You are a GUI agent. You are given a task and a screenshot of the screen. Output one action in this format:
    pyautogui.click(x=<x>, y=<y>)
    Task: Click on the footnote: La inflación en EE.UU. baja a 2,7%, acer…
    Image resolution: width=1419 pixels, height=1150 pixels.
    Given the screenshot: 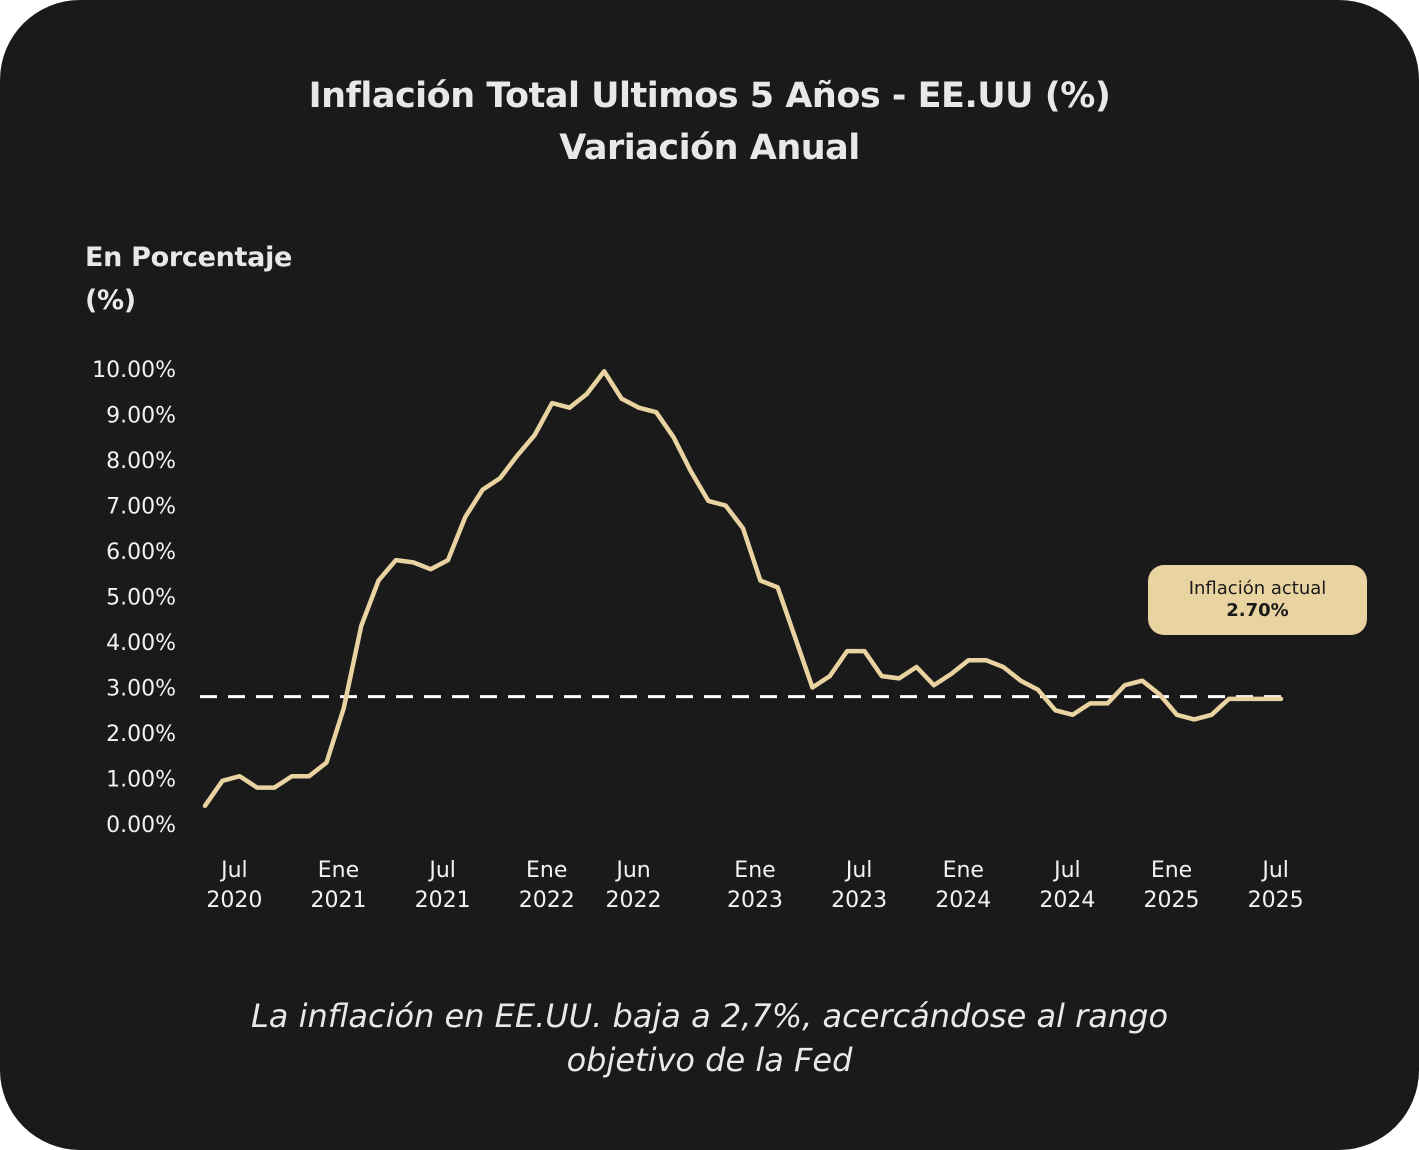 What is the action you would take?
    pyautogui.click(x=709, y=1038)
    